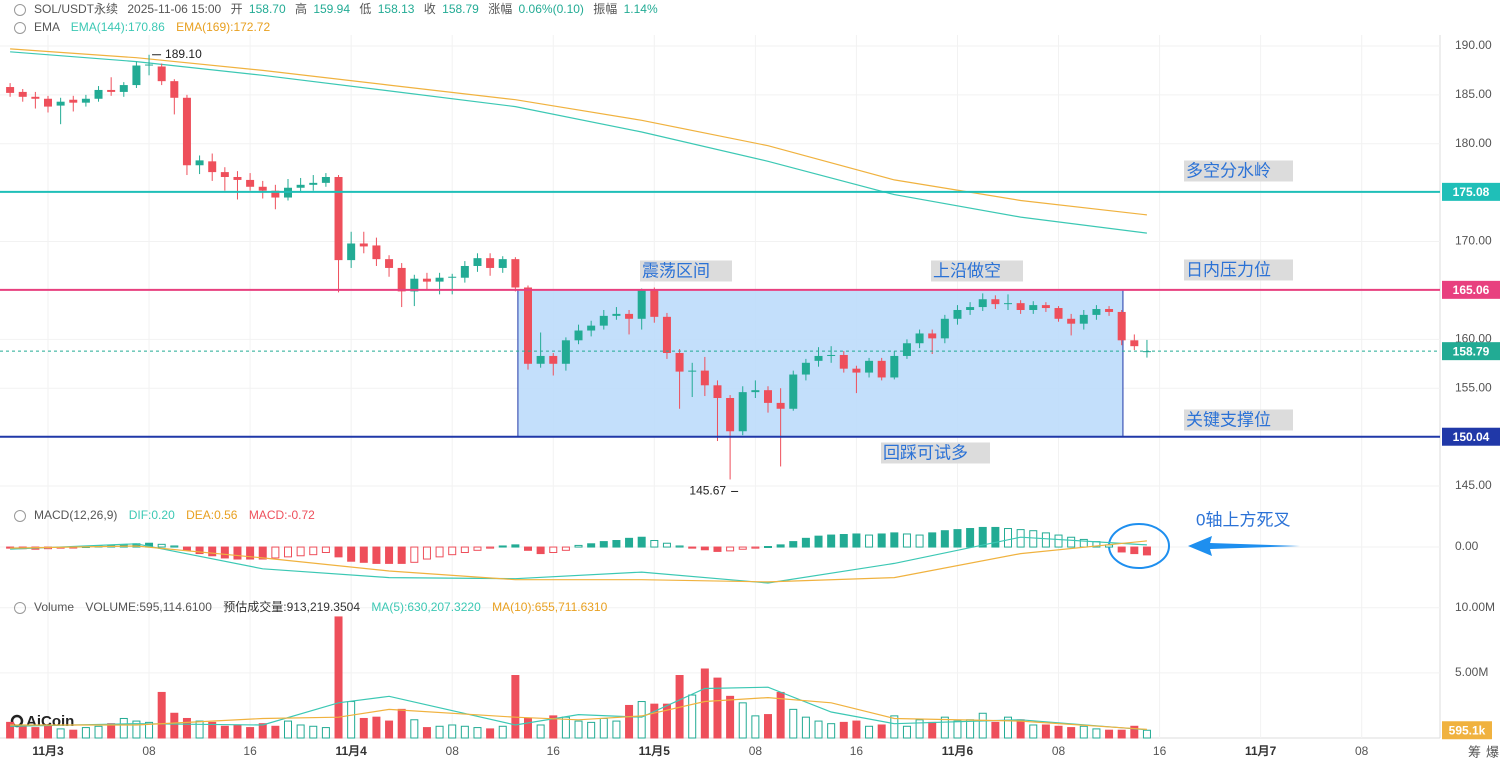 The image size is (1507, 766). Describe the element at coordinates (605, 8) in the screenshot. I see `field-label: 振幅` at that location.